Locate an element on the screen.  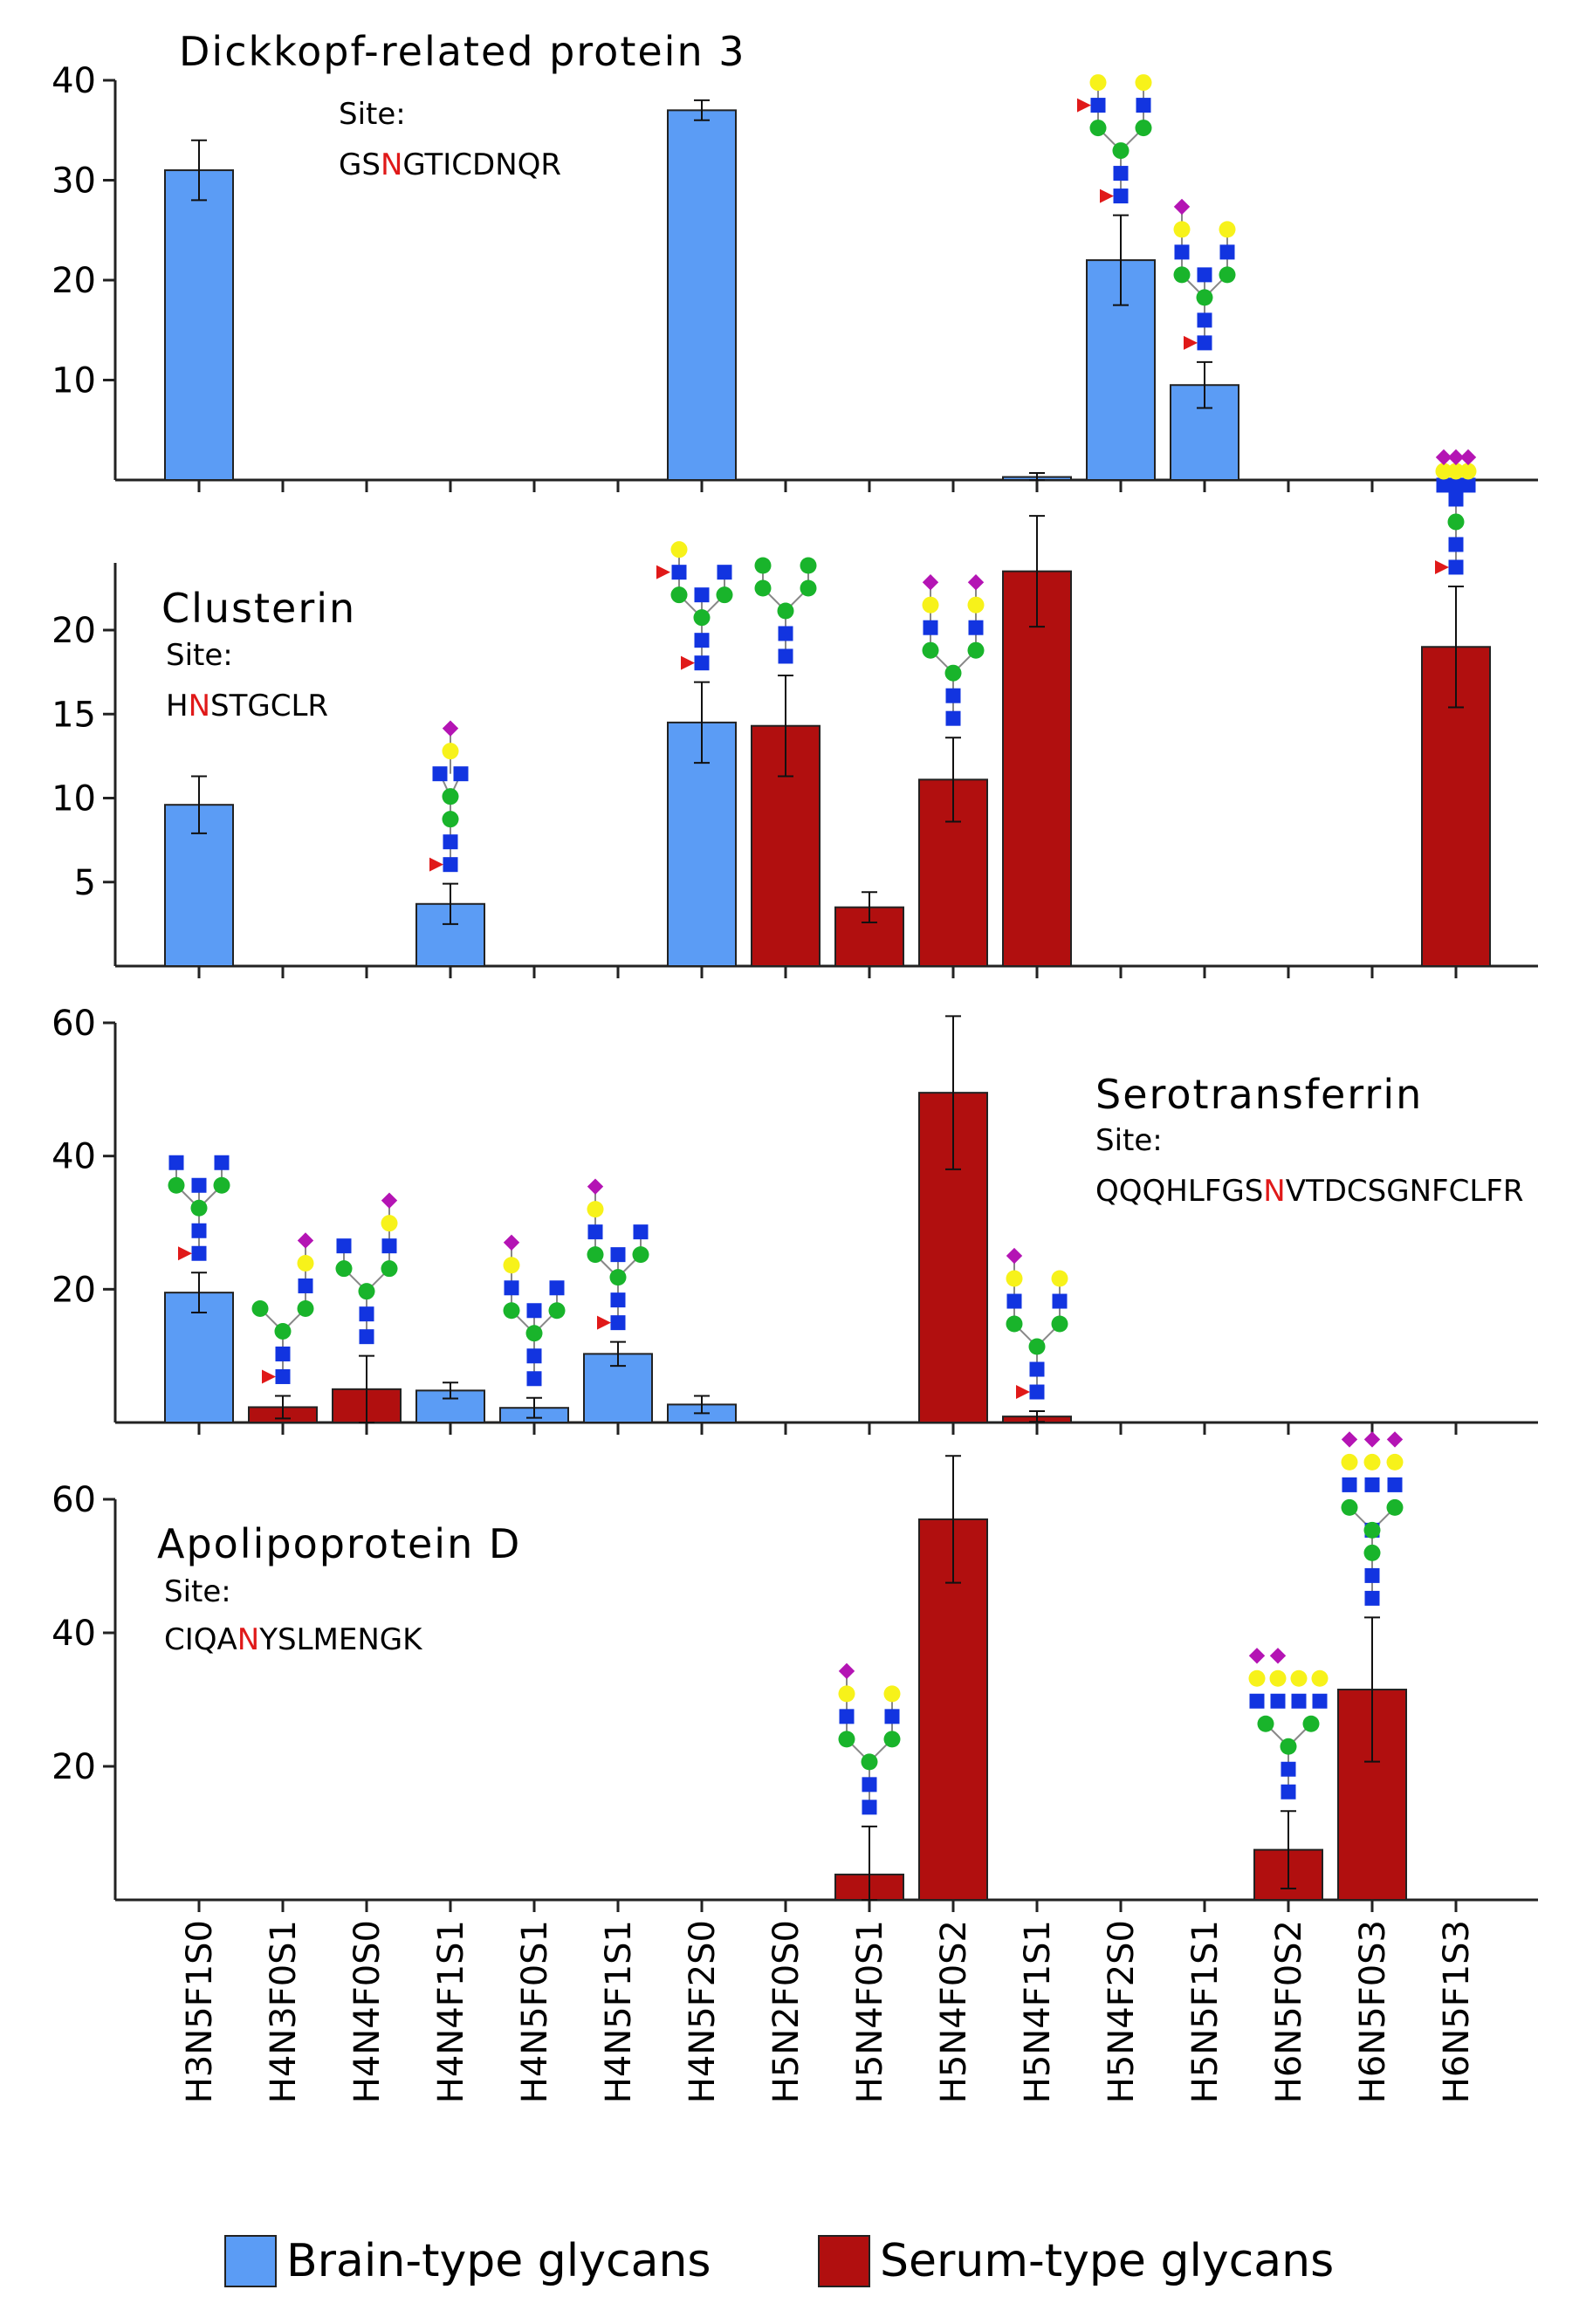
legend-swatch-serum is located at coordinates (844, 2261).